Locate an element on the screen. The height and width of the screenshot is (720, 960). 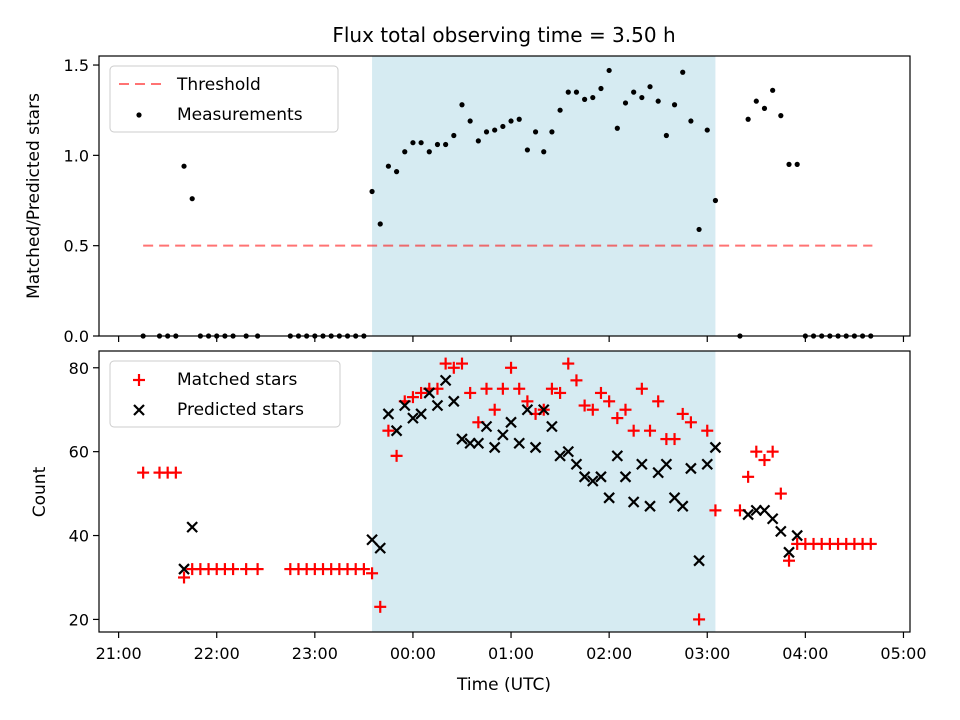
y-tick-label: 1.0 is located at coordinates (76, 155).